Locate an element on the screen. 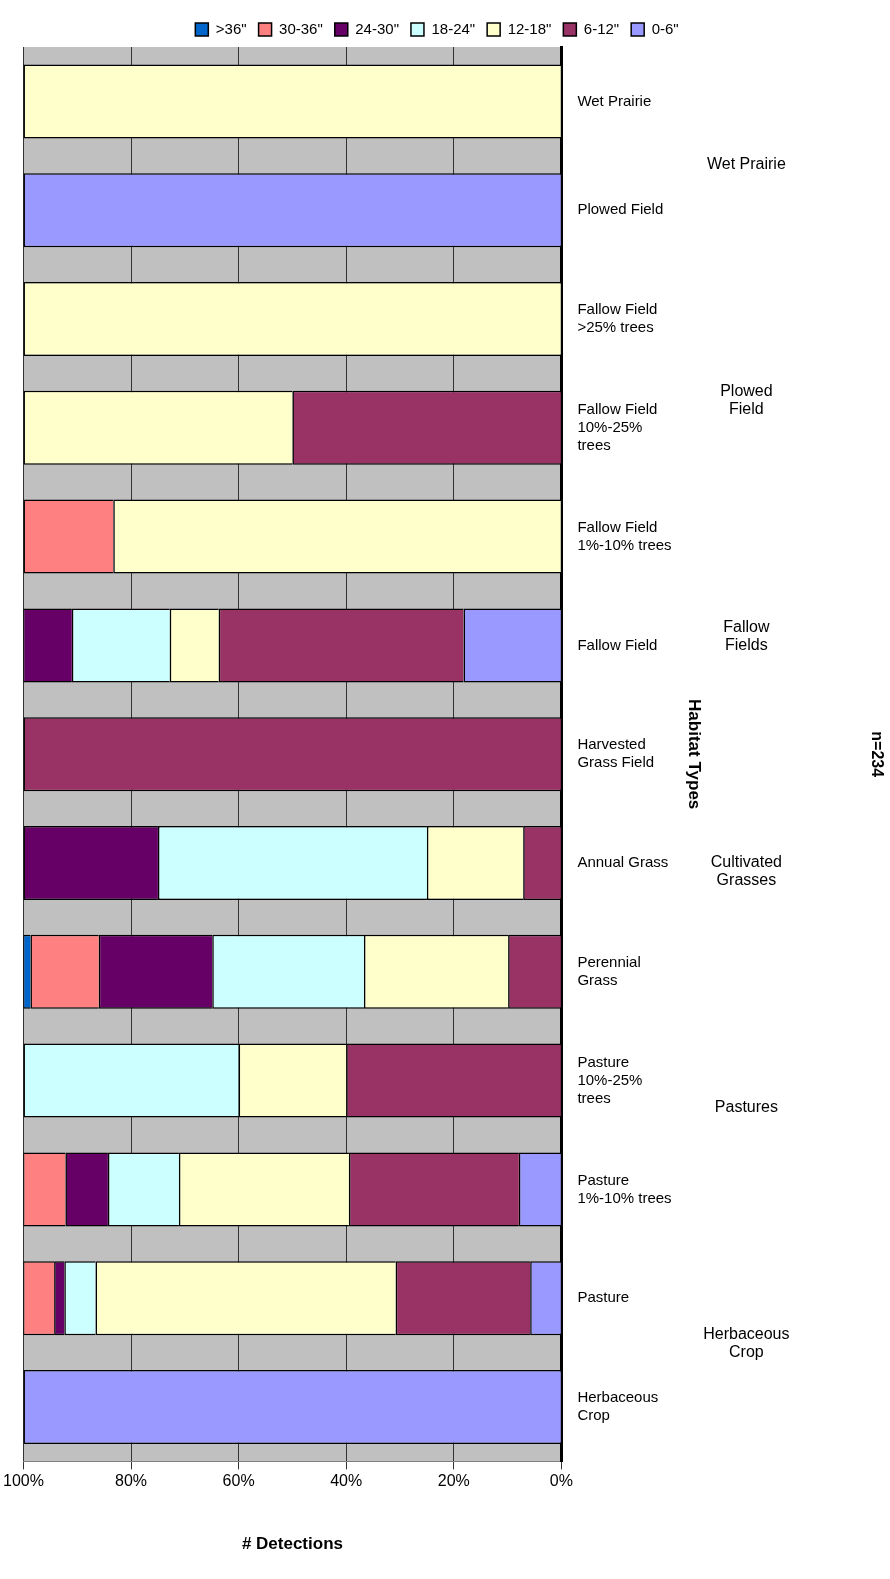 The image size is (890, 1579). legend-label: 24-30" is located at coordinates (377, 28).